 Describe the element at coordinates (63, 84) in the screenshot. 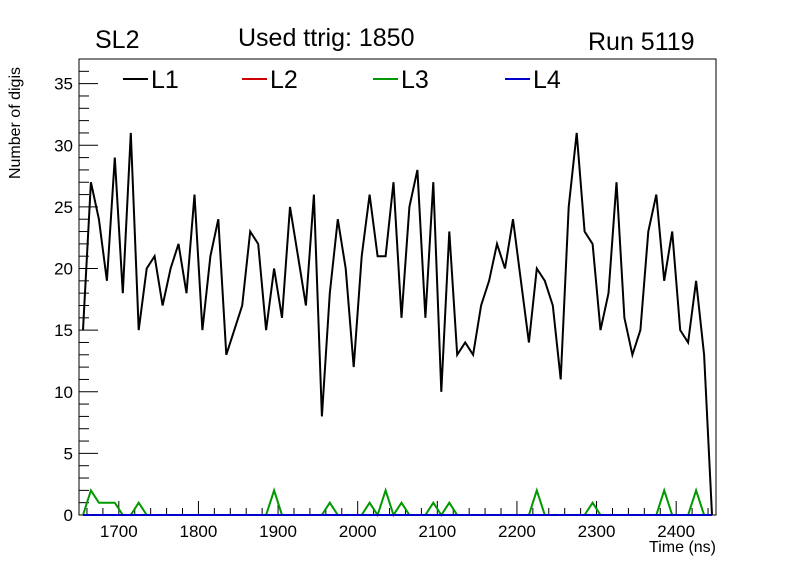

I see `y-tick-label: 35` at that location.